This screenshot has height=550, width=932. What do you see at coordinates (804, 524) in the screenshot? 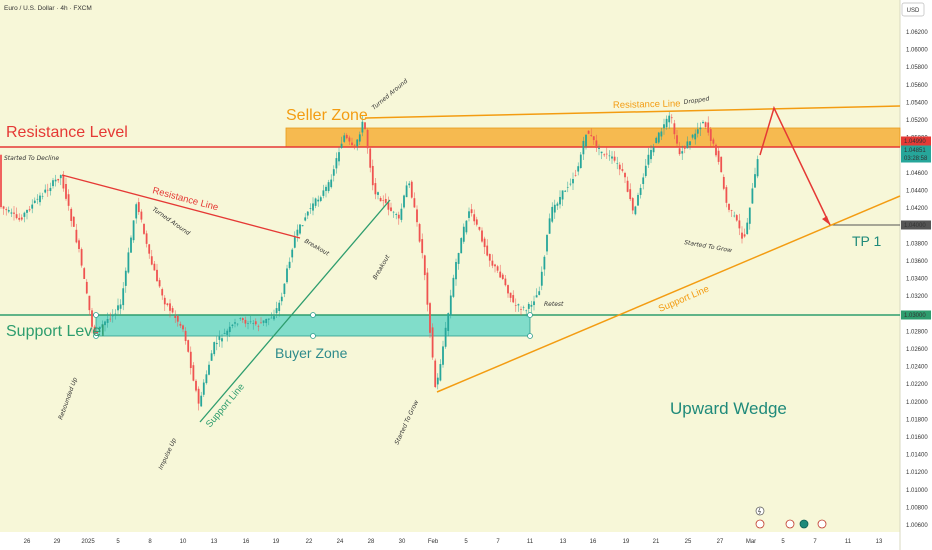
I see `eu-event-icon` at bounding box center [804, 524].